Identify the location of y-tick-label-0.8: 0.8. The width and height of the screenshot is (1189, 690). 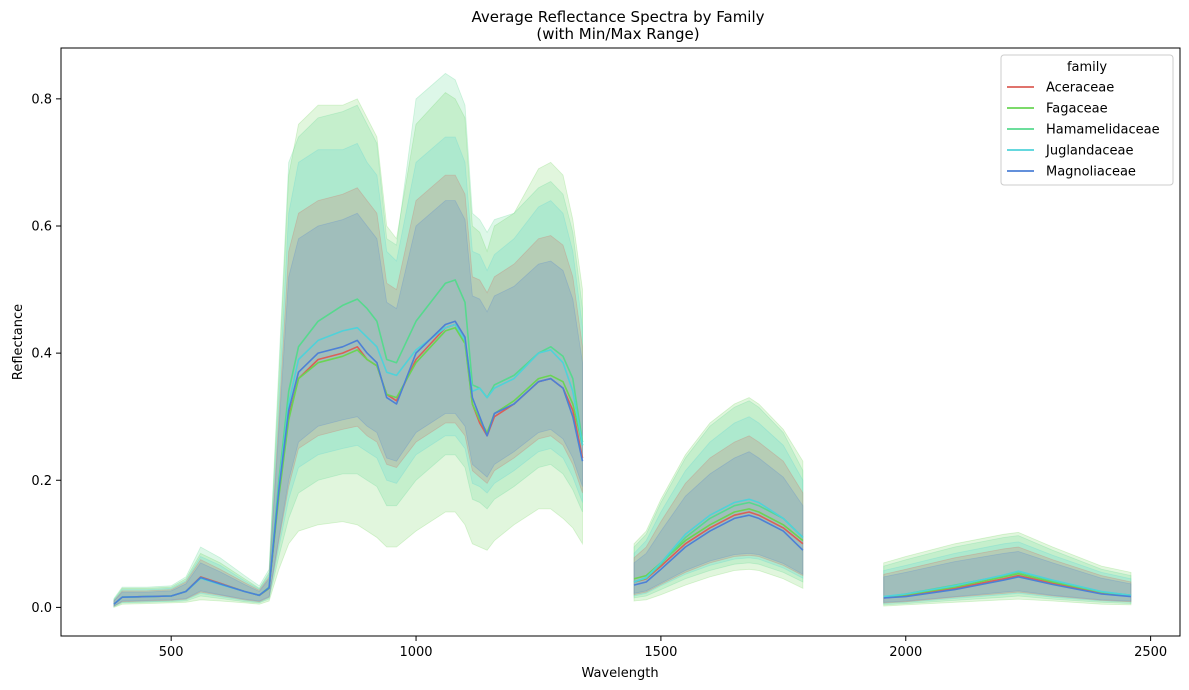
(41, 99).